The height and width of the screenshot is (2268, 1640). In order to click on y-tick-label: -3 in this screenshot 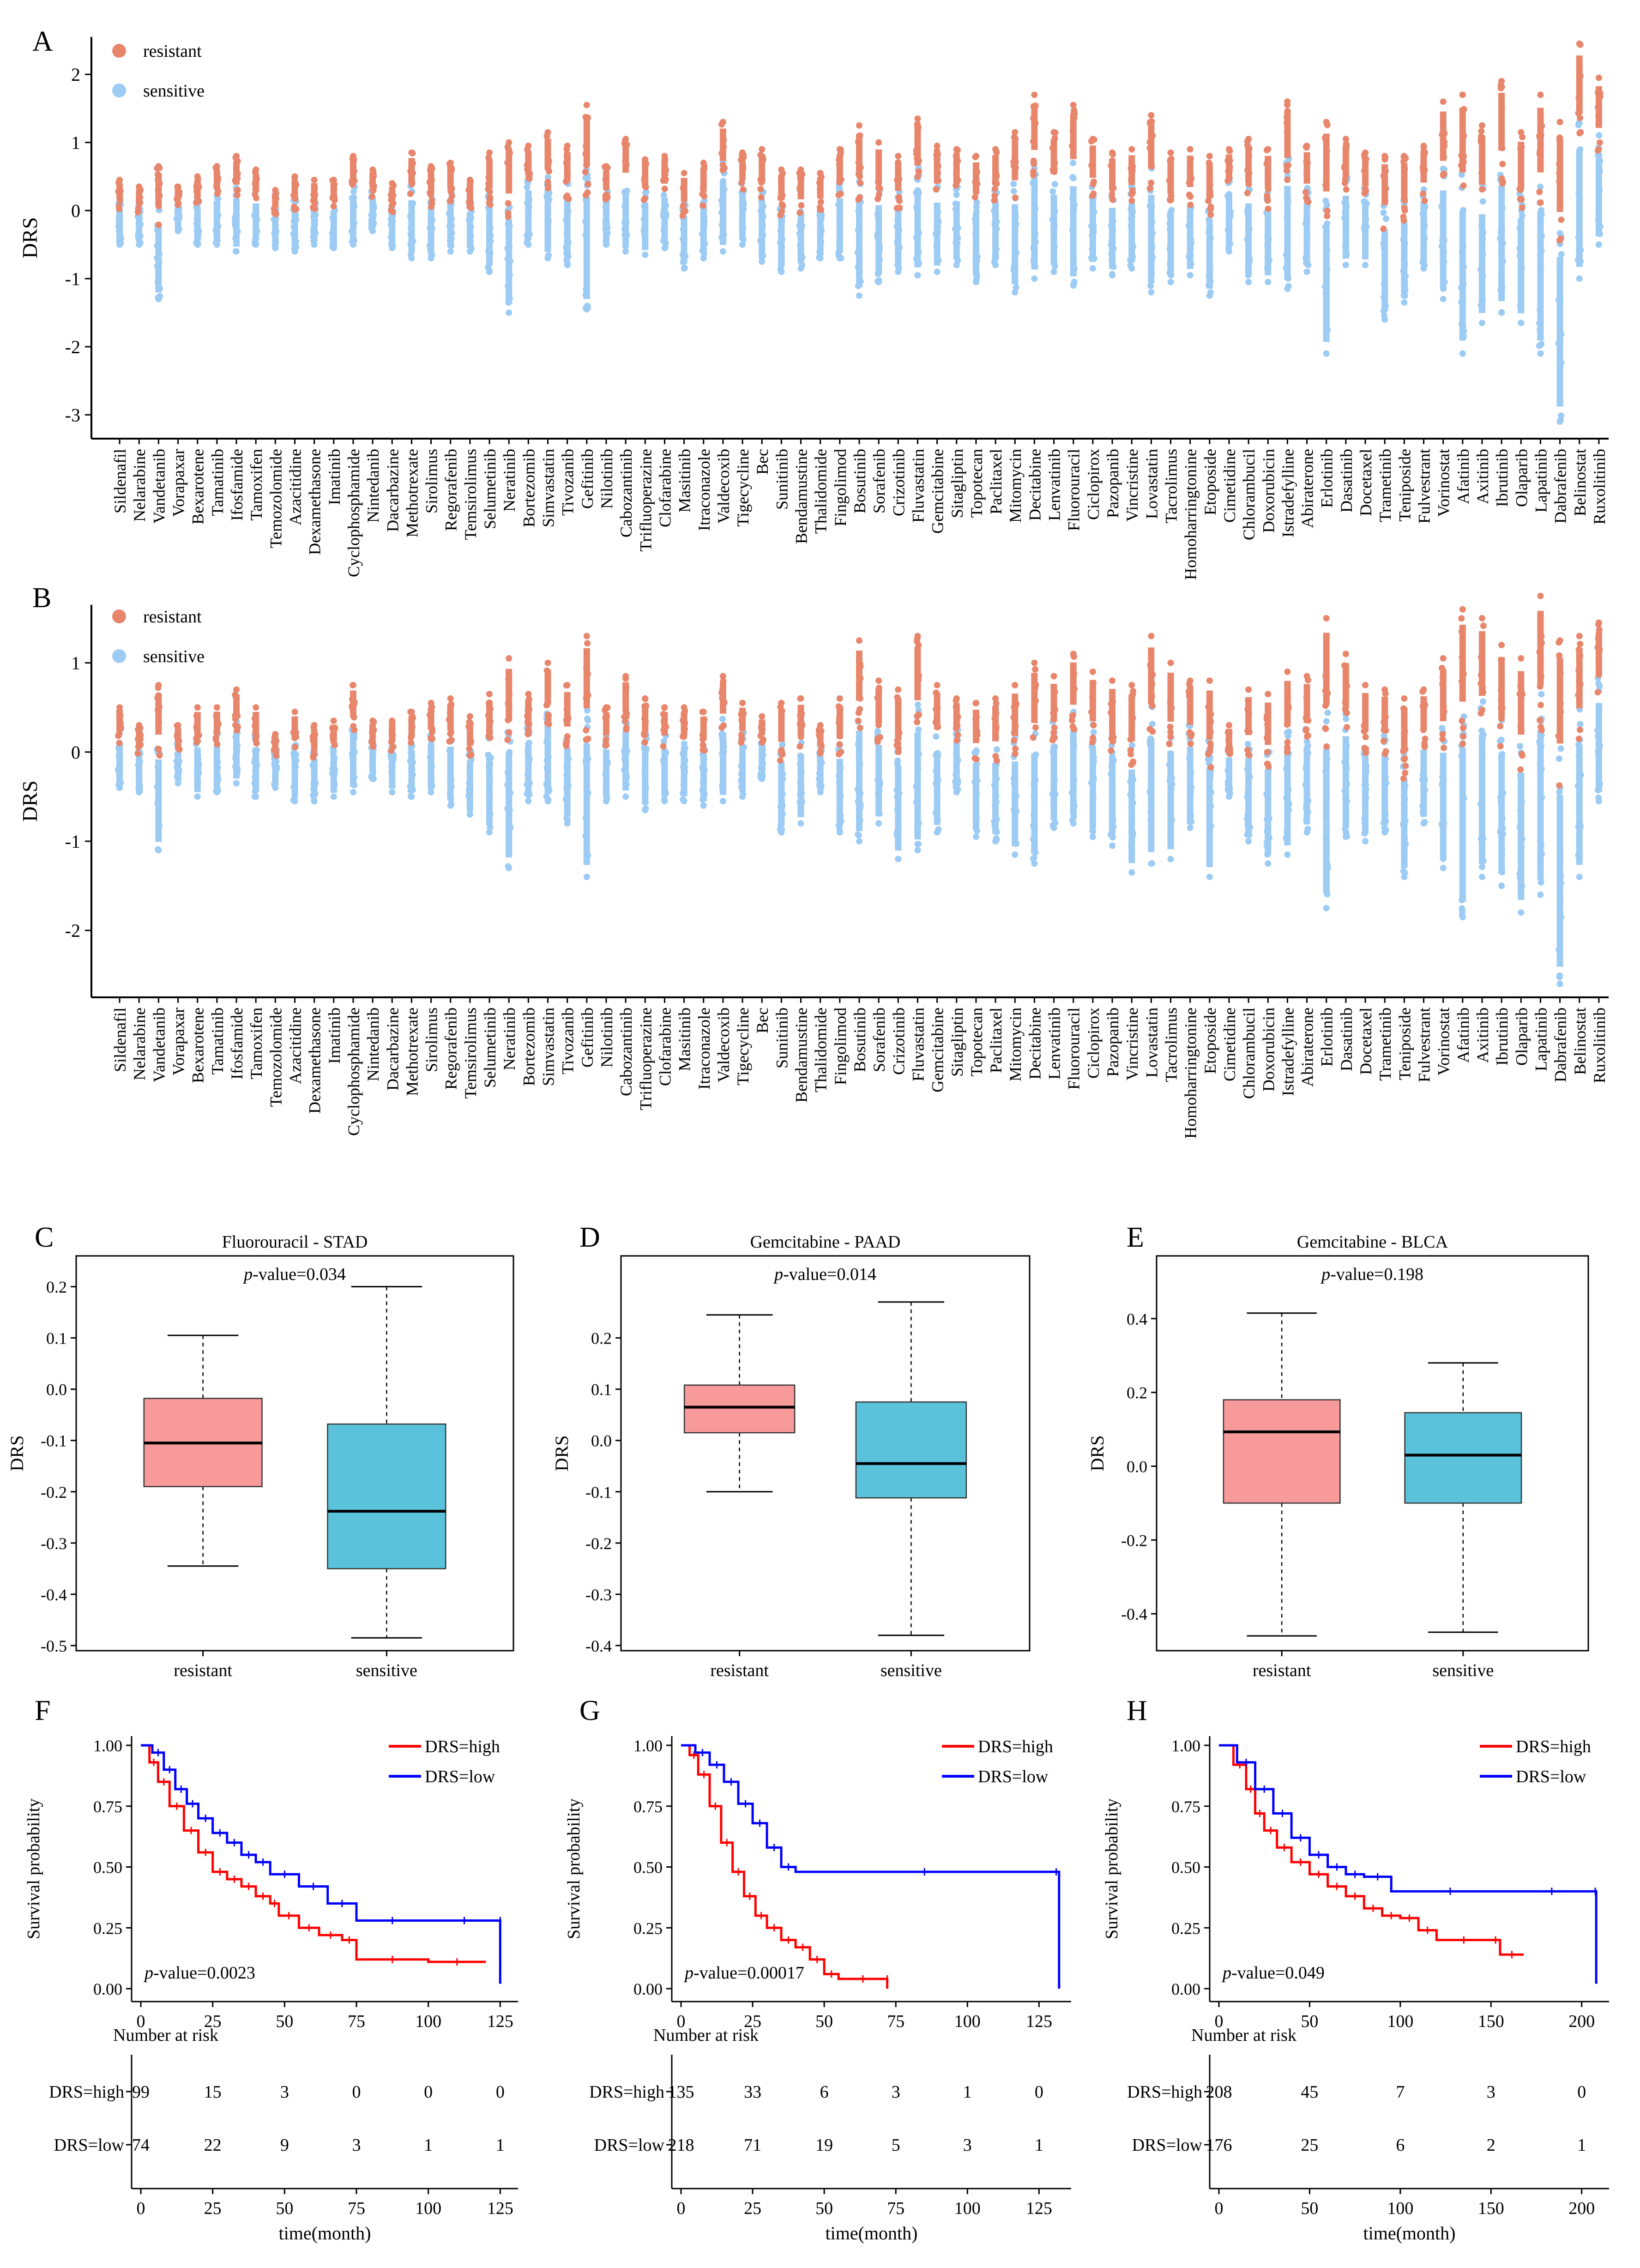, I will do `click(72, 414)`.